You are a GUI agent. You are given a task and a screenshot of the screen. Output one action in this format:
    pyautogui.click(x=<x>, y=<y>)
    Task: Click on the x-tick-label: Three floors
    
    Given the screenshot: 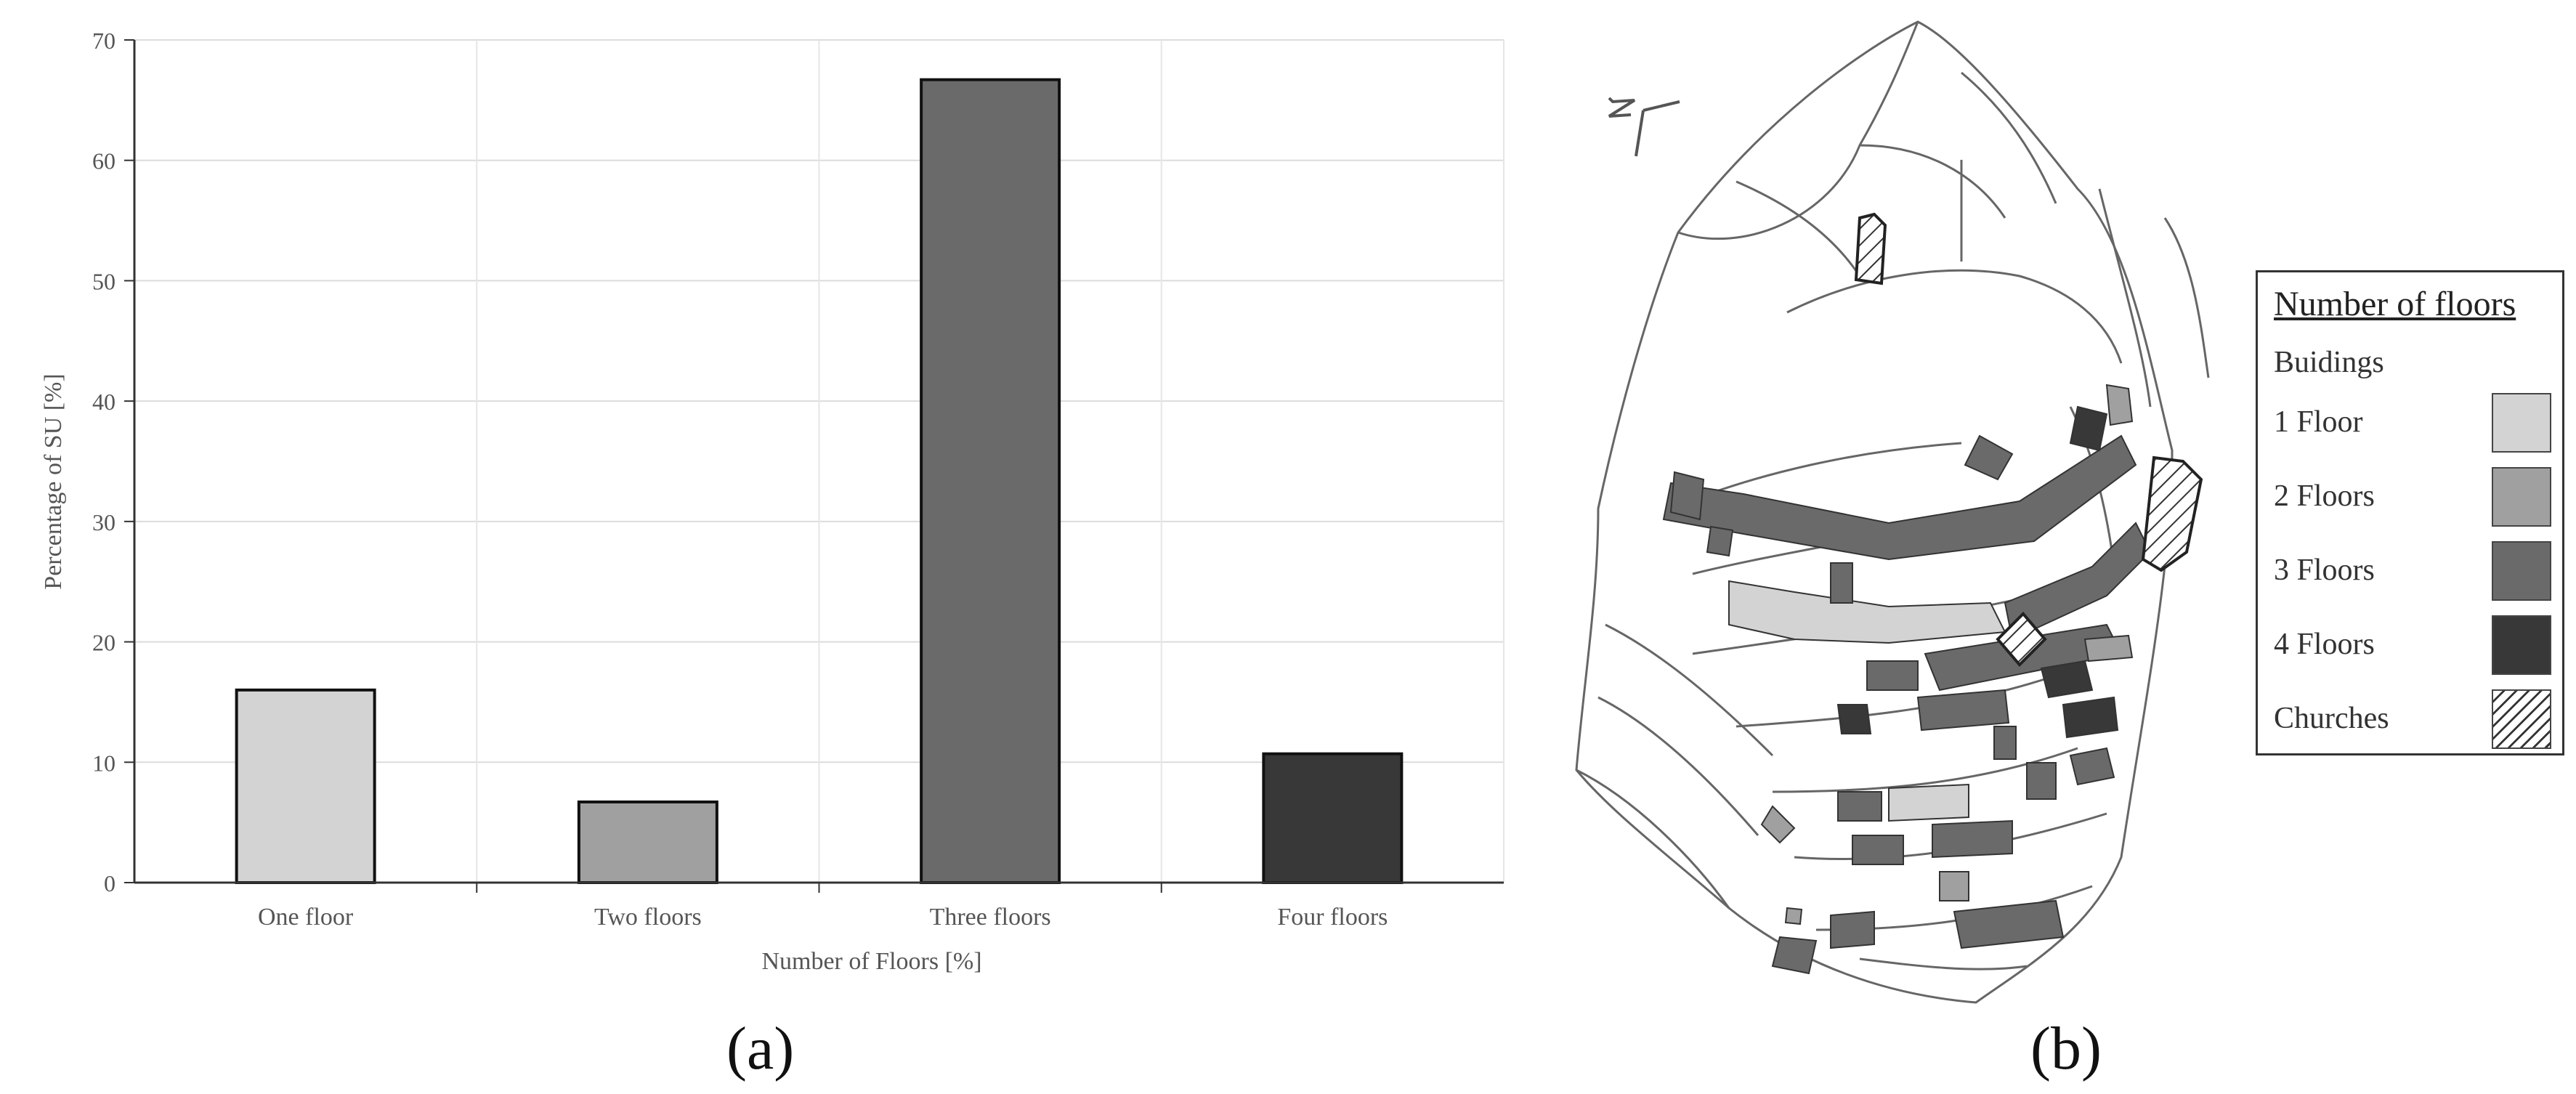 What is the action you would take?
    pyautogui.click(x=990, y=917)
    